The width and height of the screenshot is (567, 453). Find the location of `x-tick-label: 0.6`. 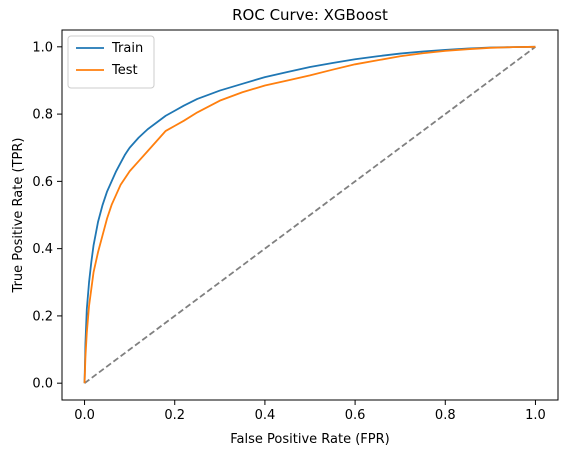

x-tick-label: 0.6 is located at coordinates (355, 415).